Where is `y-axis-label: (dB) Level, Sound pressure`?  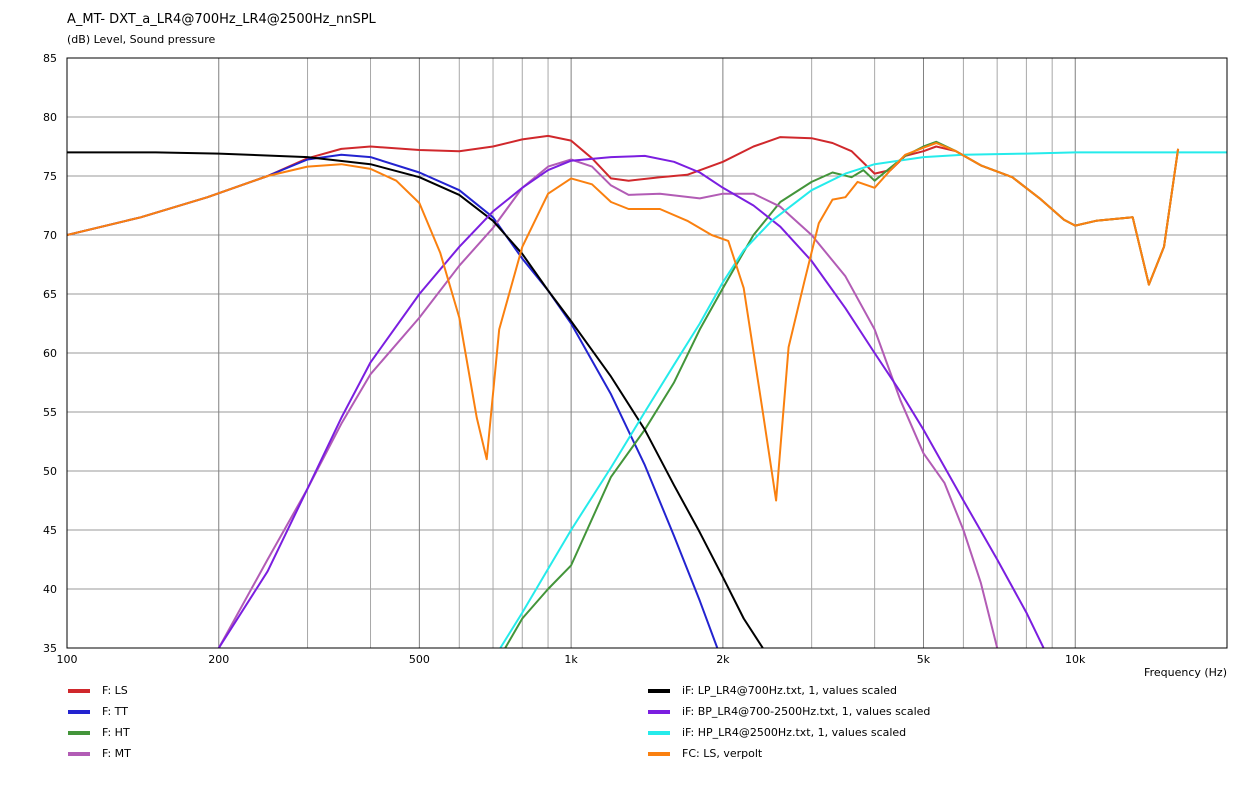
y-axis-label: (dB) Level, Sound pressure is located at coordinates (141, 39).